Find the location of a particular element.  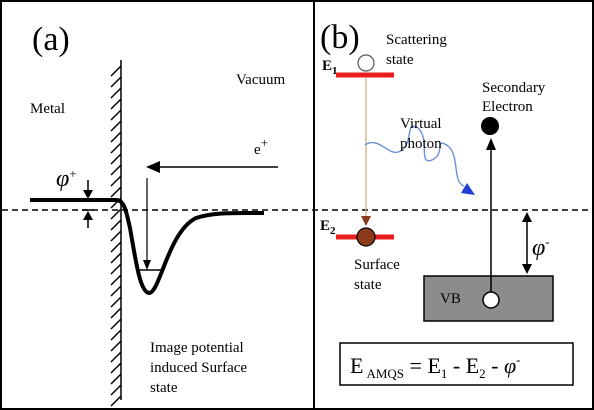

surface-state-a-label-line2: induced Surface is located at coordinates (198, 368).